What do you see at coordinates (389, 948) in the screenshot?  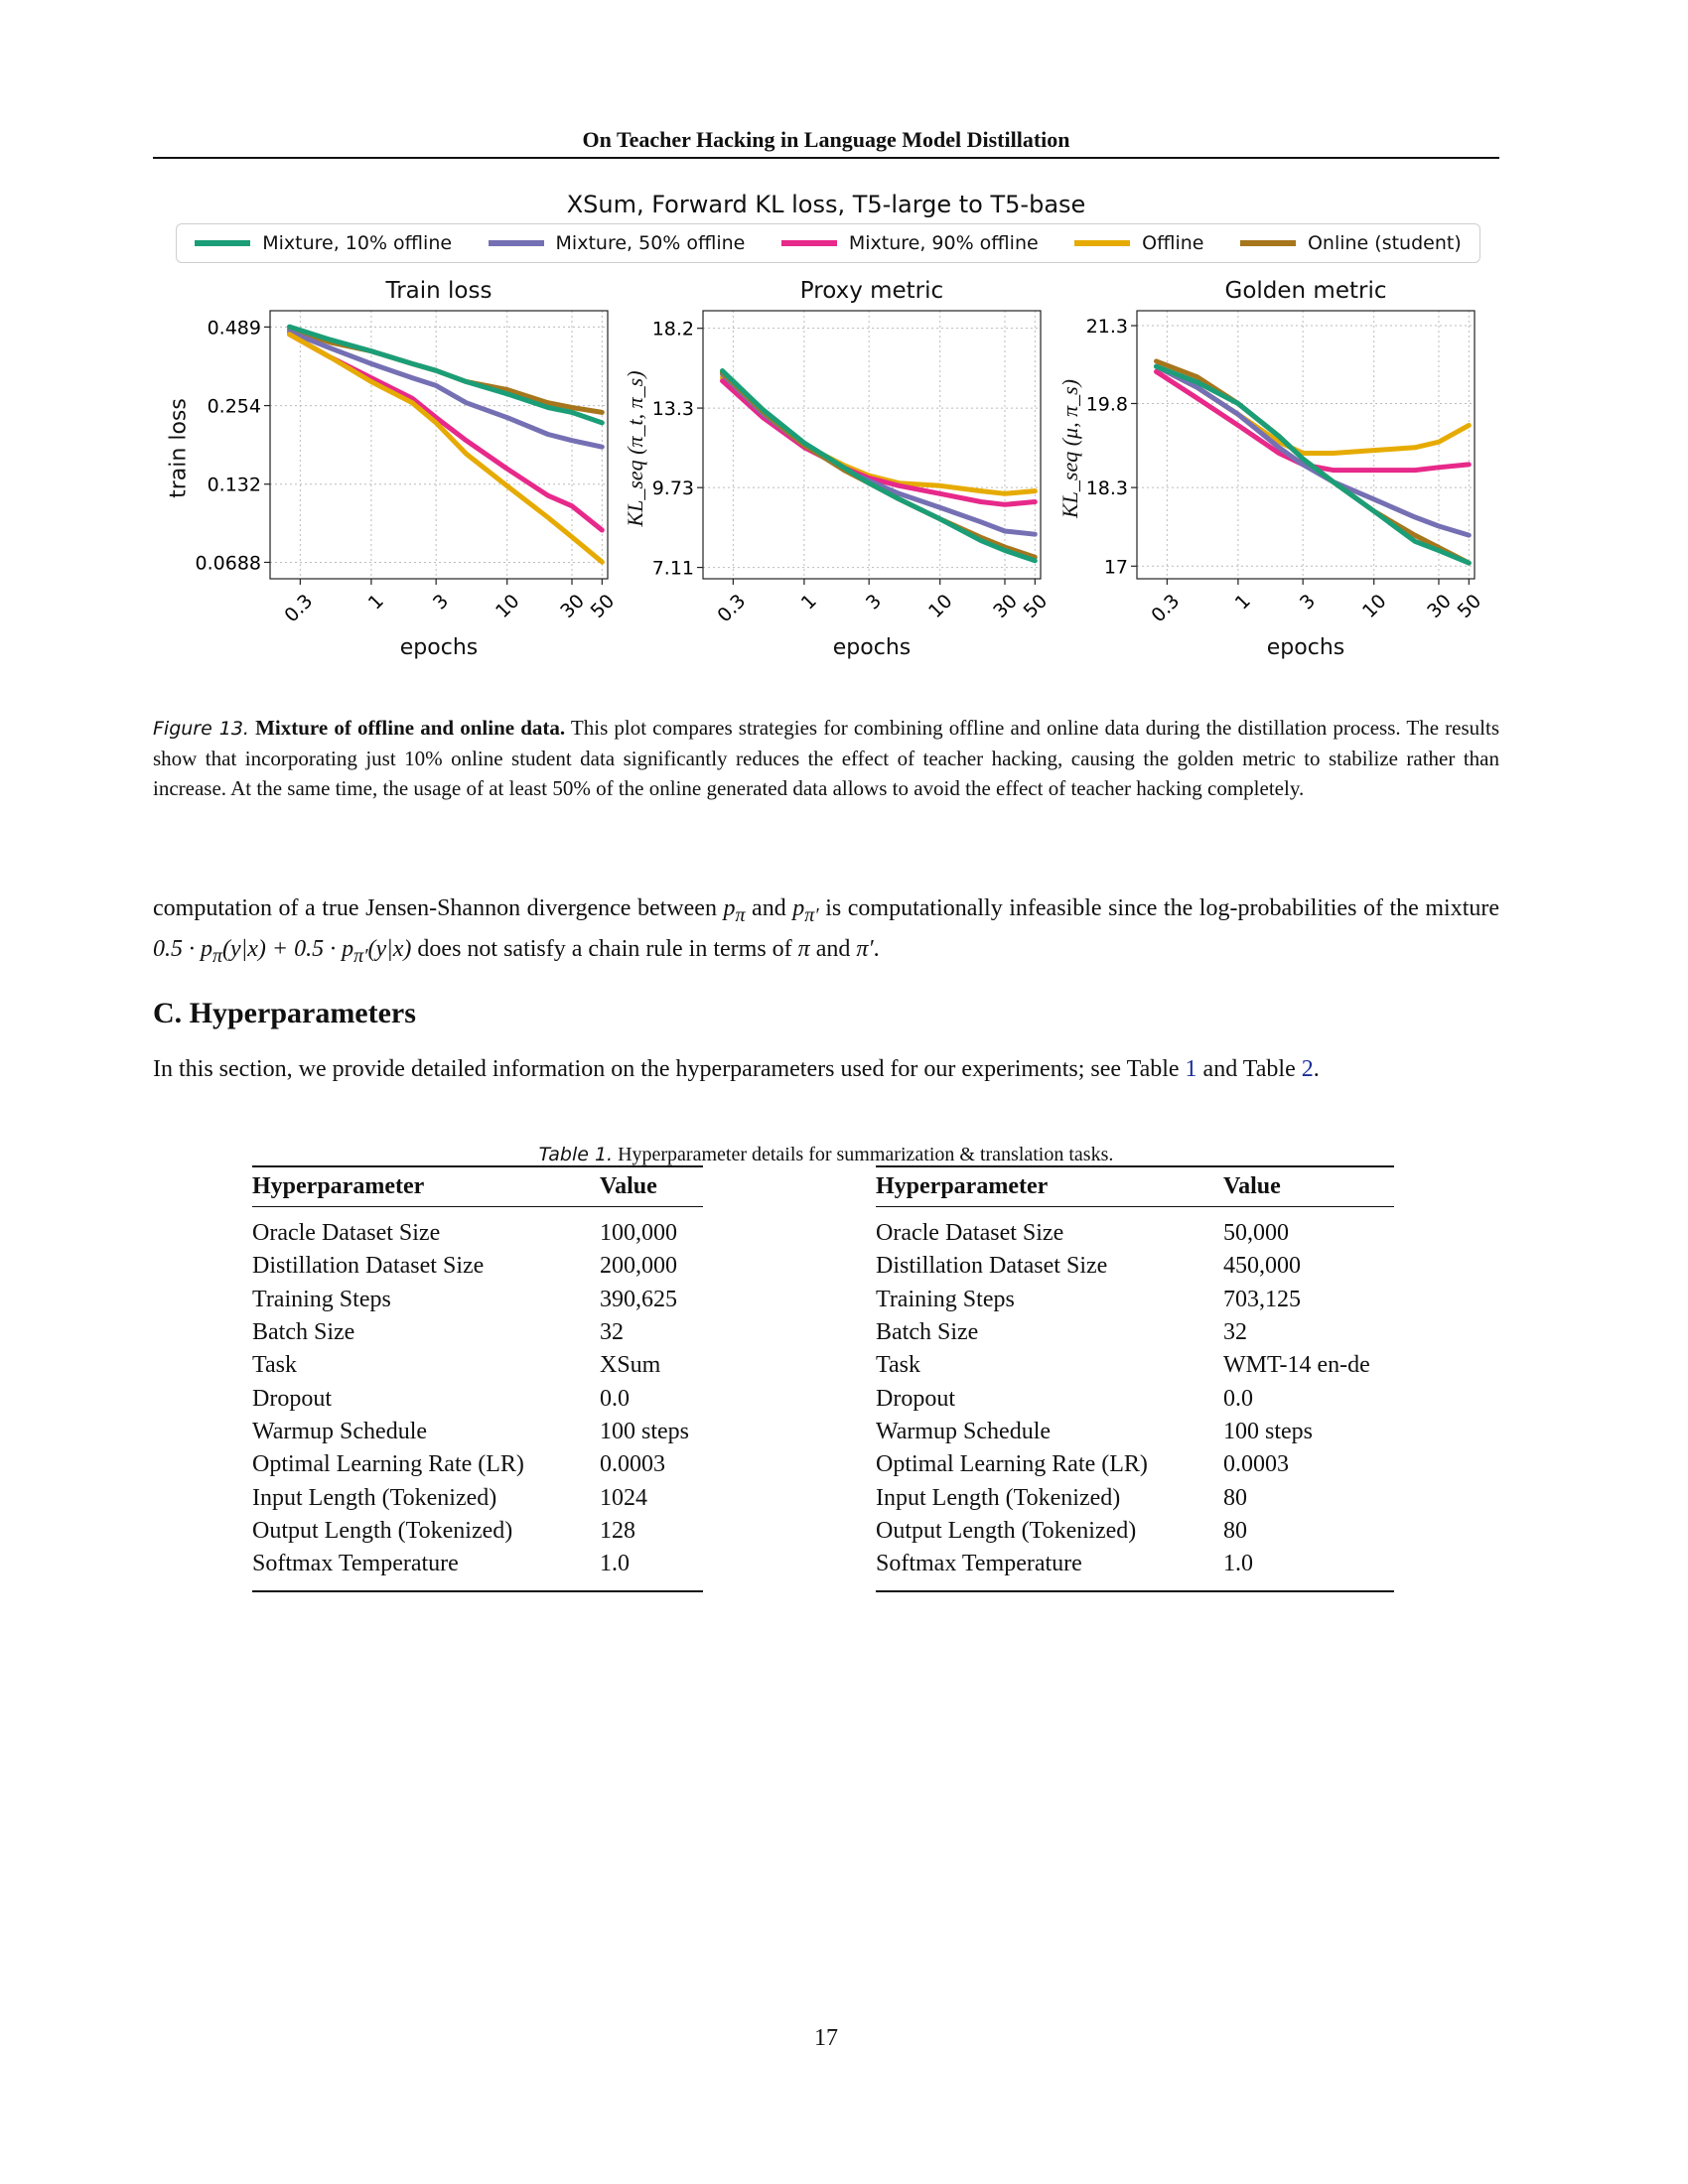 I see `math-symbol: (y|x)` at bounding box center [389, 948].